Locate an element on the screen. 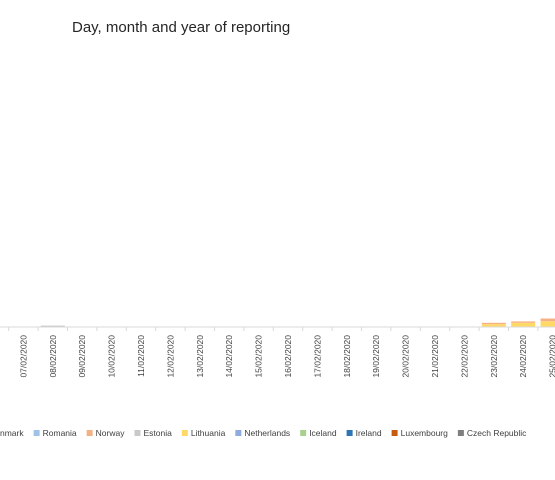 The image size is (555, 480). legend-swatch-luxembourg is located at coordinates (394, 433).